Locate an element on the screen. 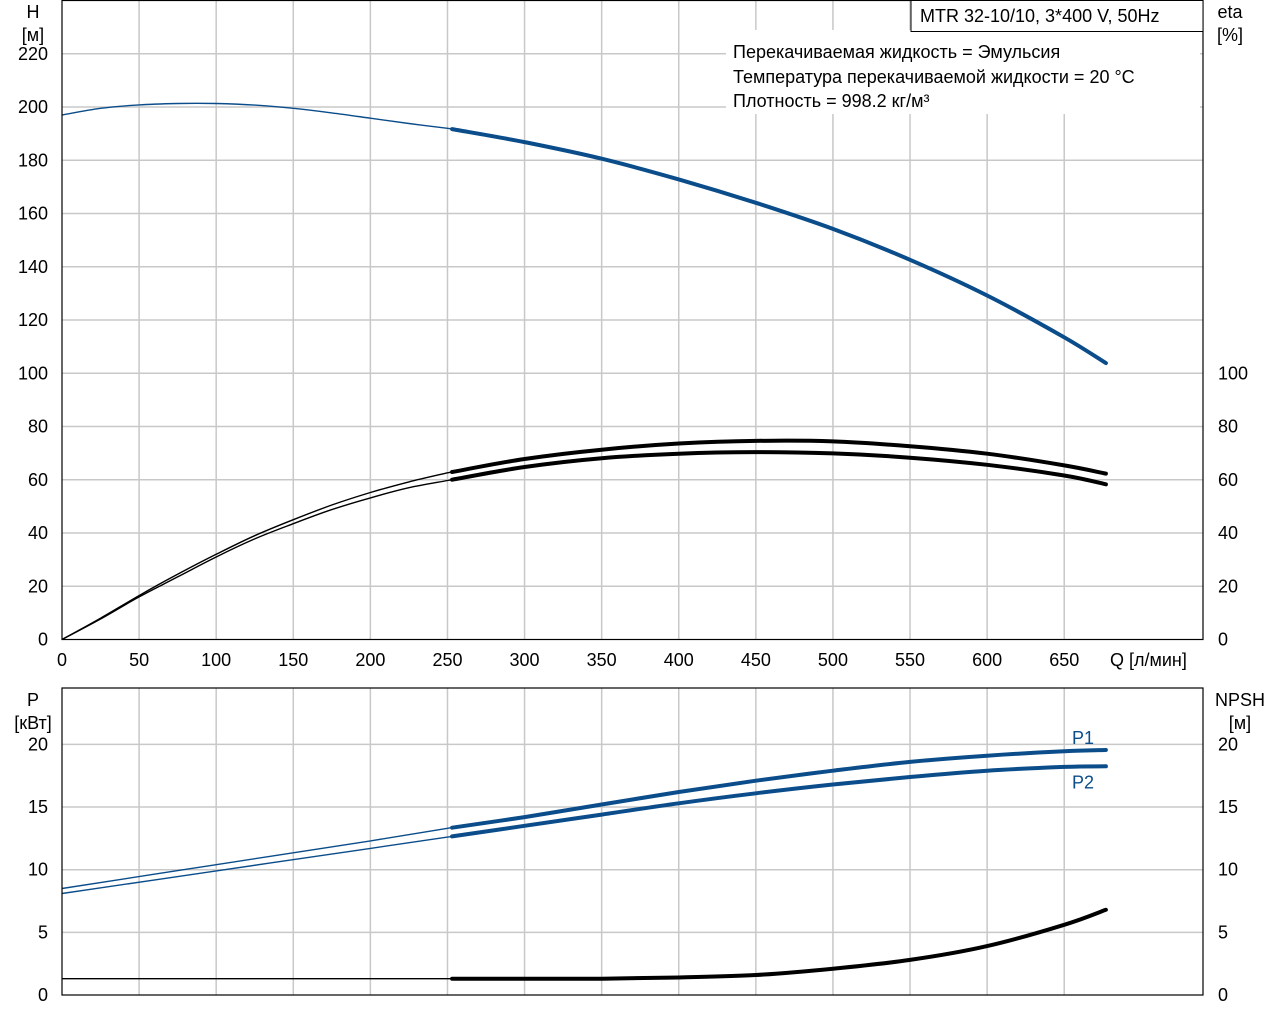  x-tick-label: 50 is located at coordinates (139, 660).